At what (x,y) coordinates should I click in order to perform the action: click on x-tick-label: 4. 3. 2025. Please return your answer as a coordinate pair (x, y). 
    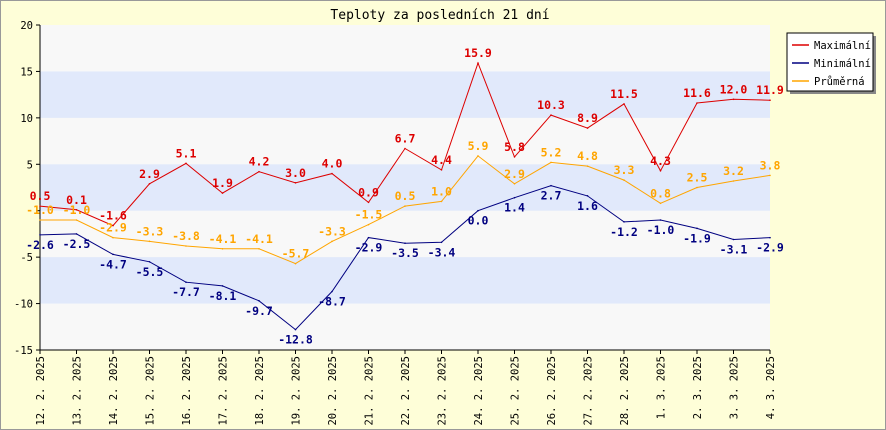
    Looking at the image, I should click on (771, 387).